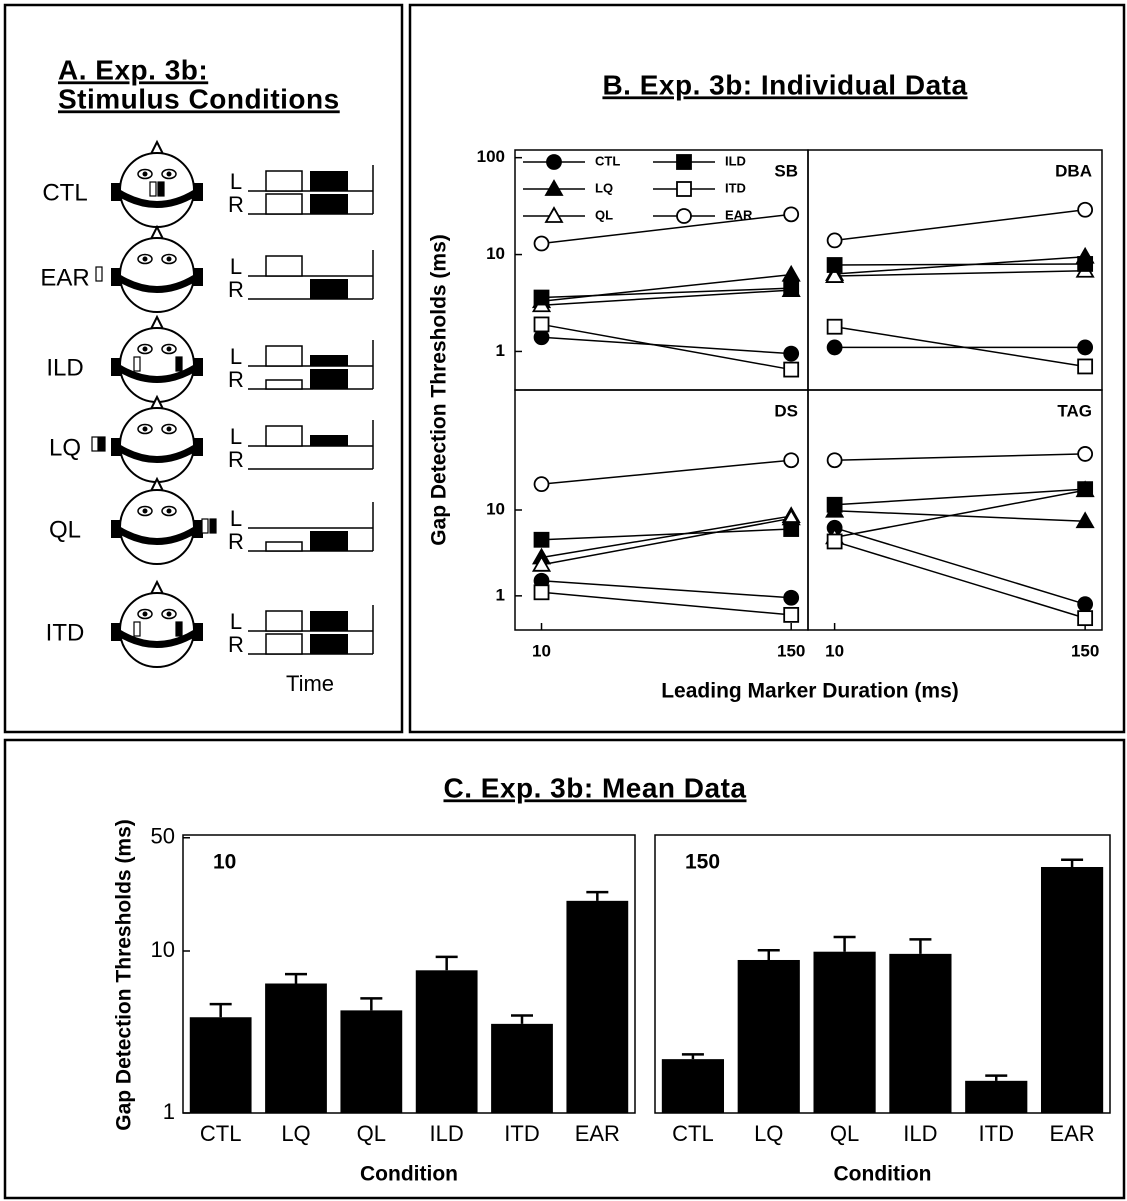 This screenshot has height=1201, width=1127. Describe the element at coordinates (791, 650) in the screenshot. I see `x-tick-label: 150` at that location.